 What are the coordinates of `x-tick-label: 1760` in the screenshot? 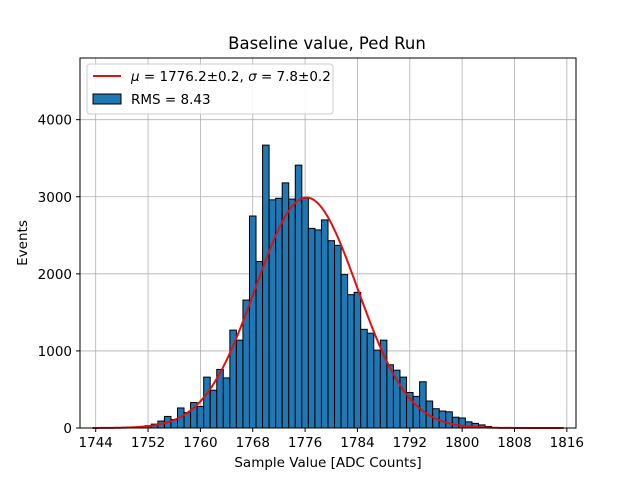 It's located at (200, 443).